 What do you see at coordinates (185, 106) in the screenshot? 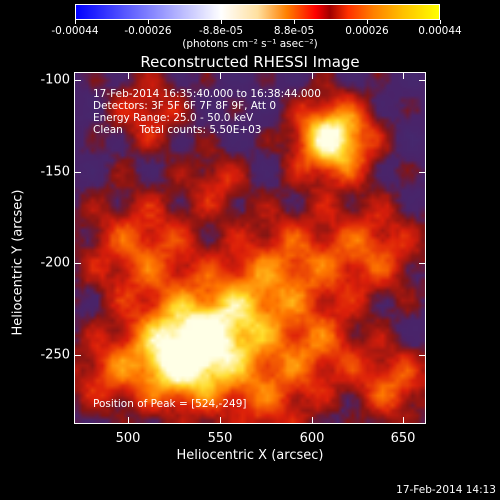
I see `info-detectors: Detectors: 3F 5F 6F 7F 8F 9F, Att 0` at bounding box center [185, 106].